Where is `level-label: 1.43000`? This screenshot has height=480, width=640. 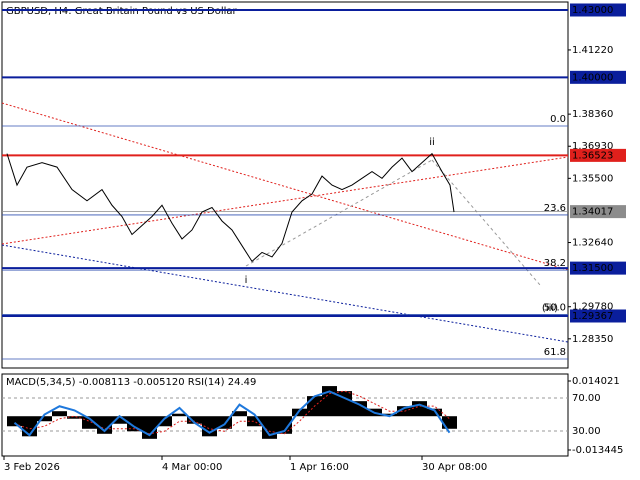
level-label: 1.43000 is located at coordinates (592, 10).